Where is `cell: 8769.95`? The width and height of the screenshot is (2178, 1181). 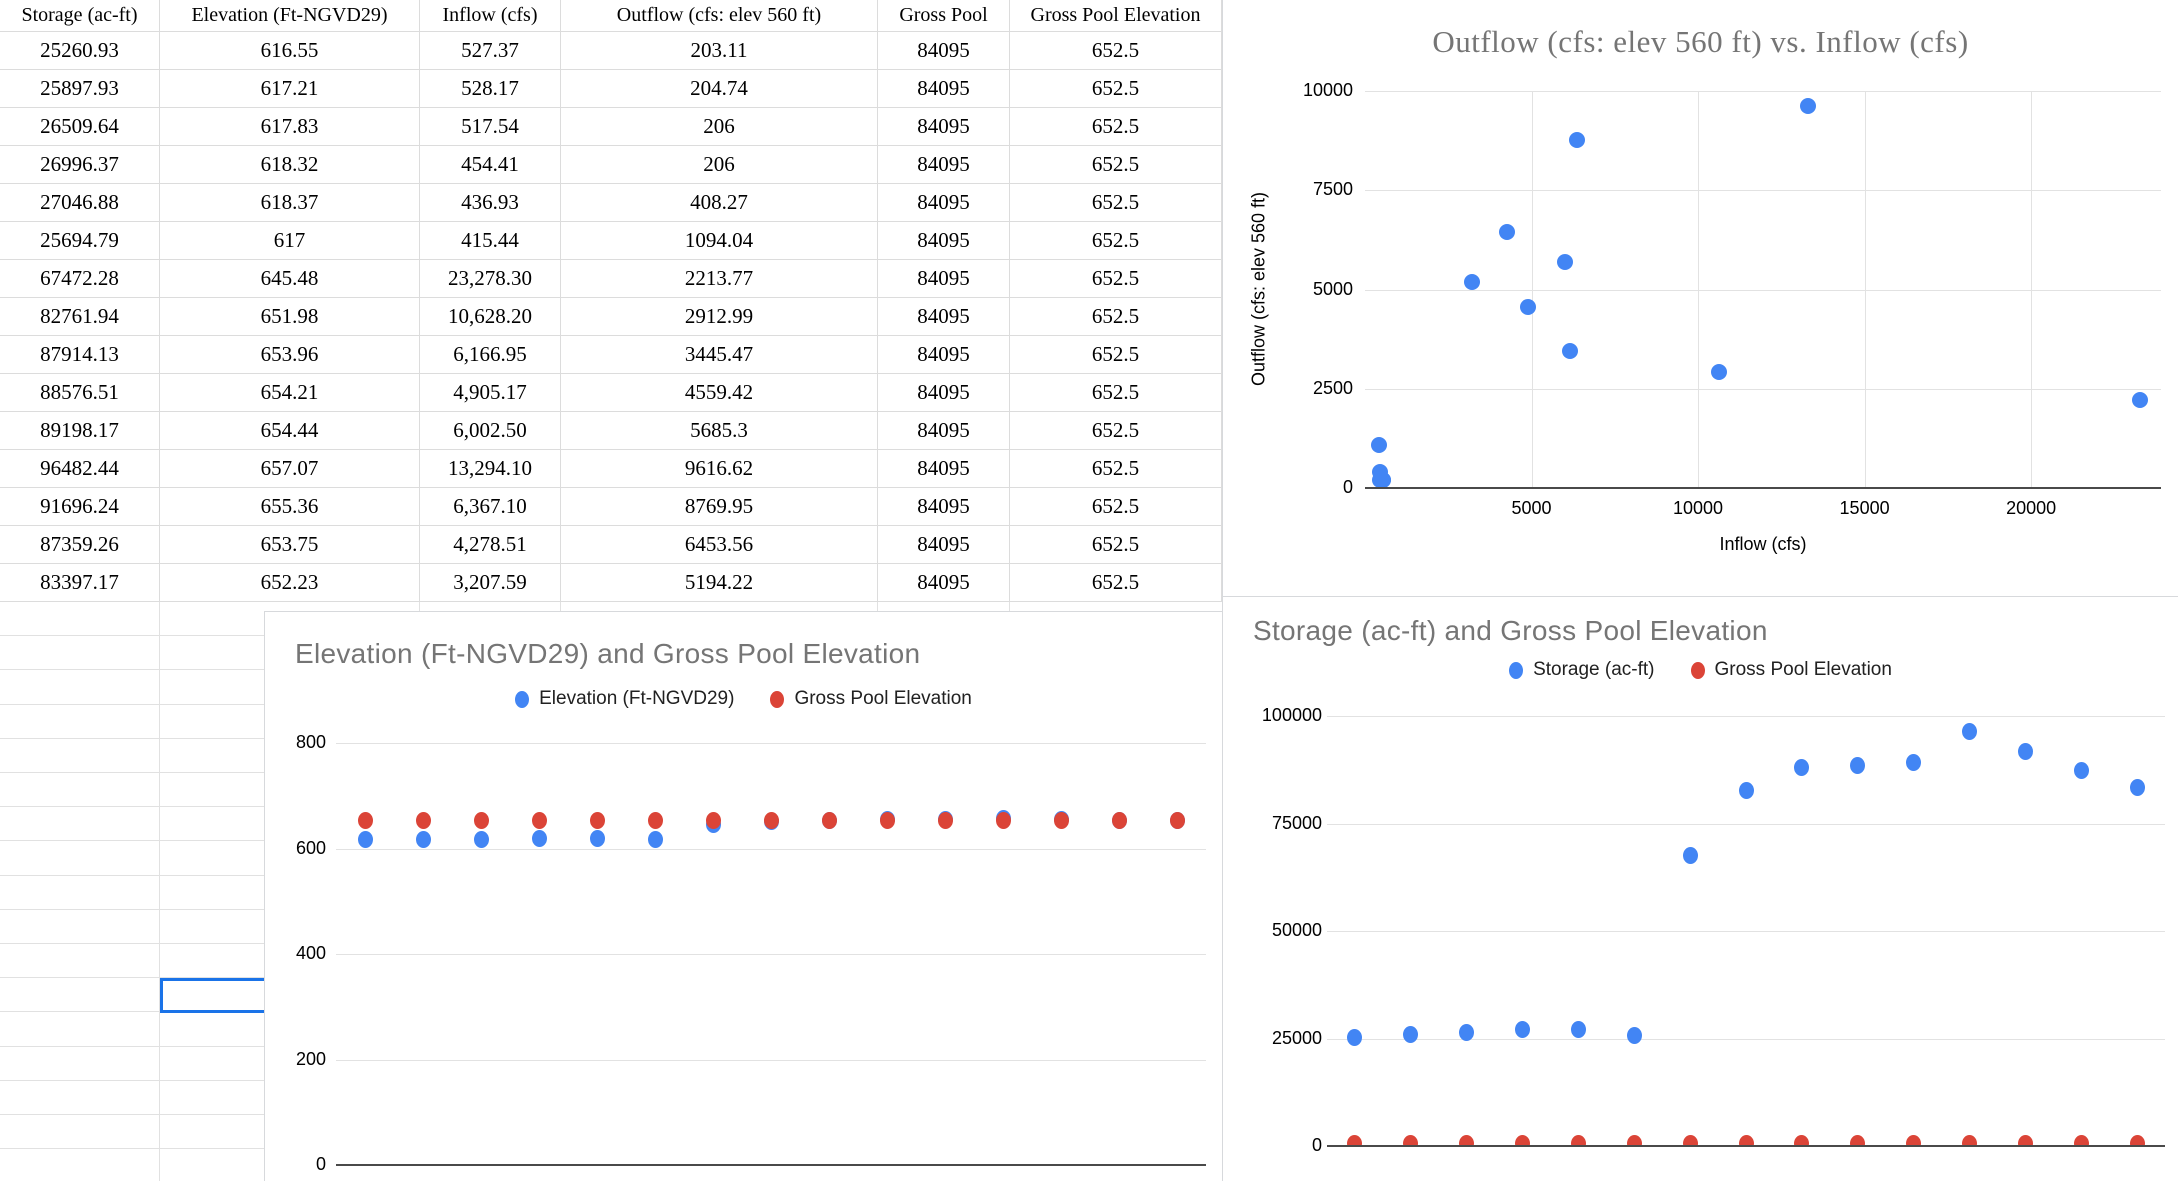
cell: 8769.95 is located at coordinates (719, 507).